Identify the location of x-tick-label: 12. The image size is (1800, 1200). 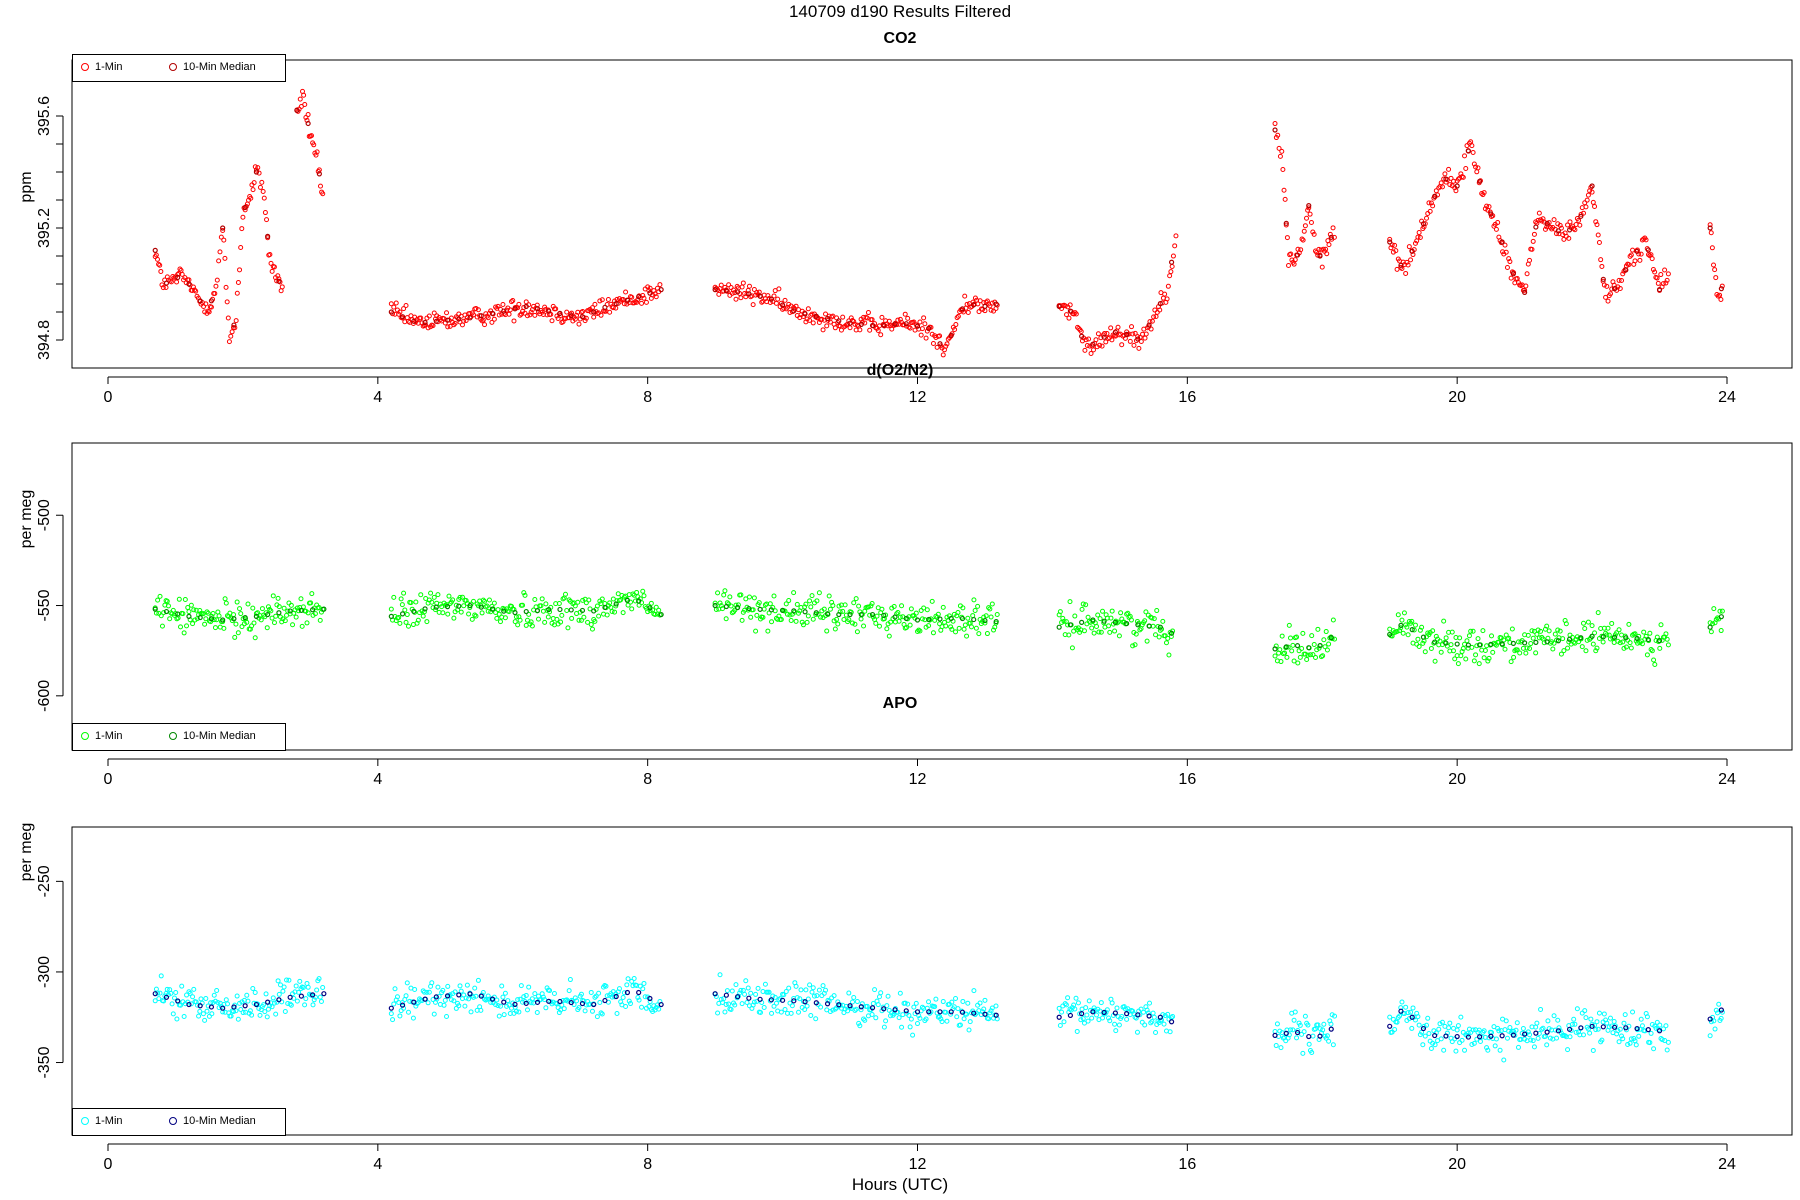
(918, 1164).